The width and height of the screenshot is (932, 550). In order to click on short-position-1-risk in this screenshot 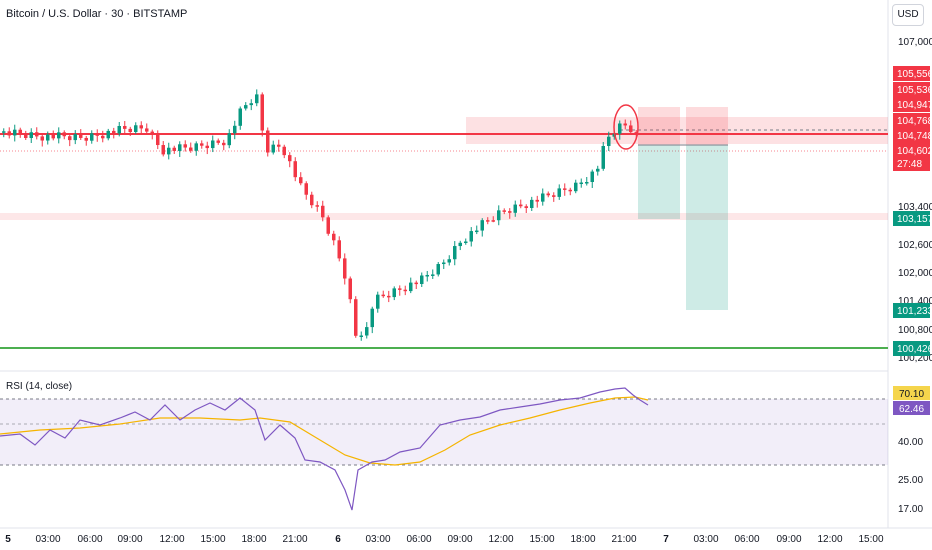, I will do `click(659, 126)`.